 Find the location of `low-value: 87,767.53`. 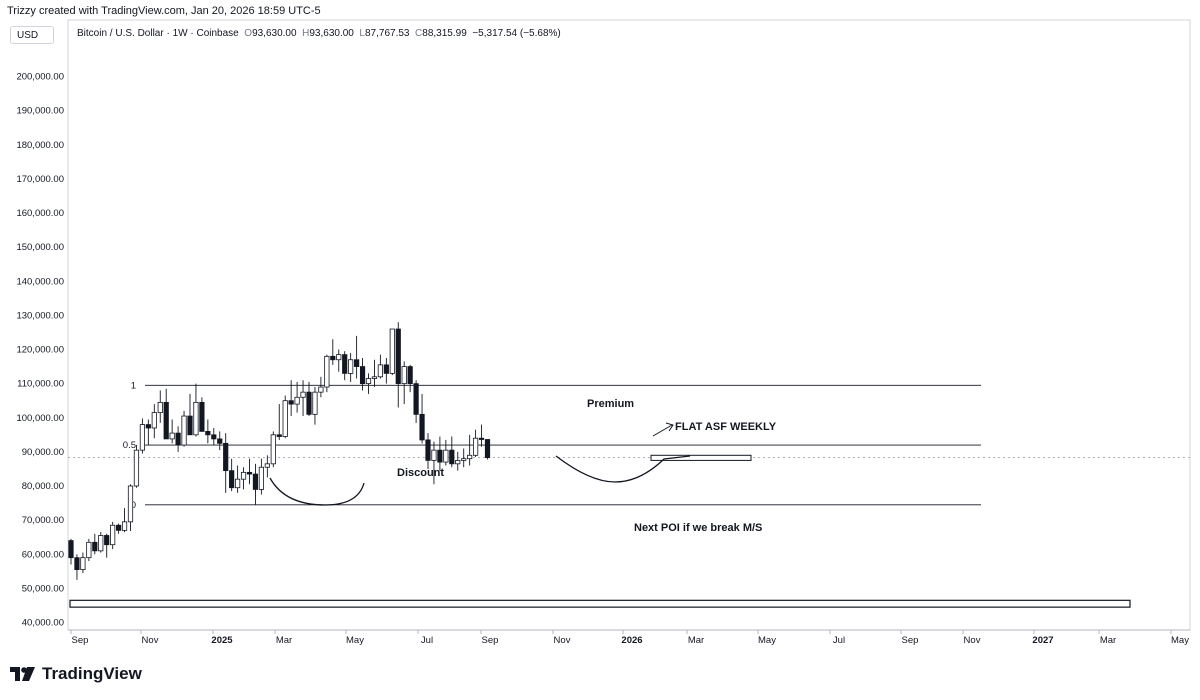

low-value: 87,767.53 is located at coordinates (387, 33).